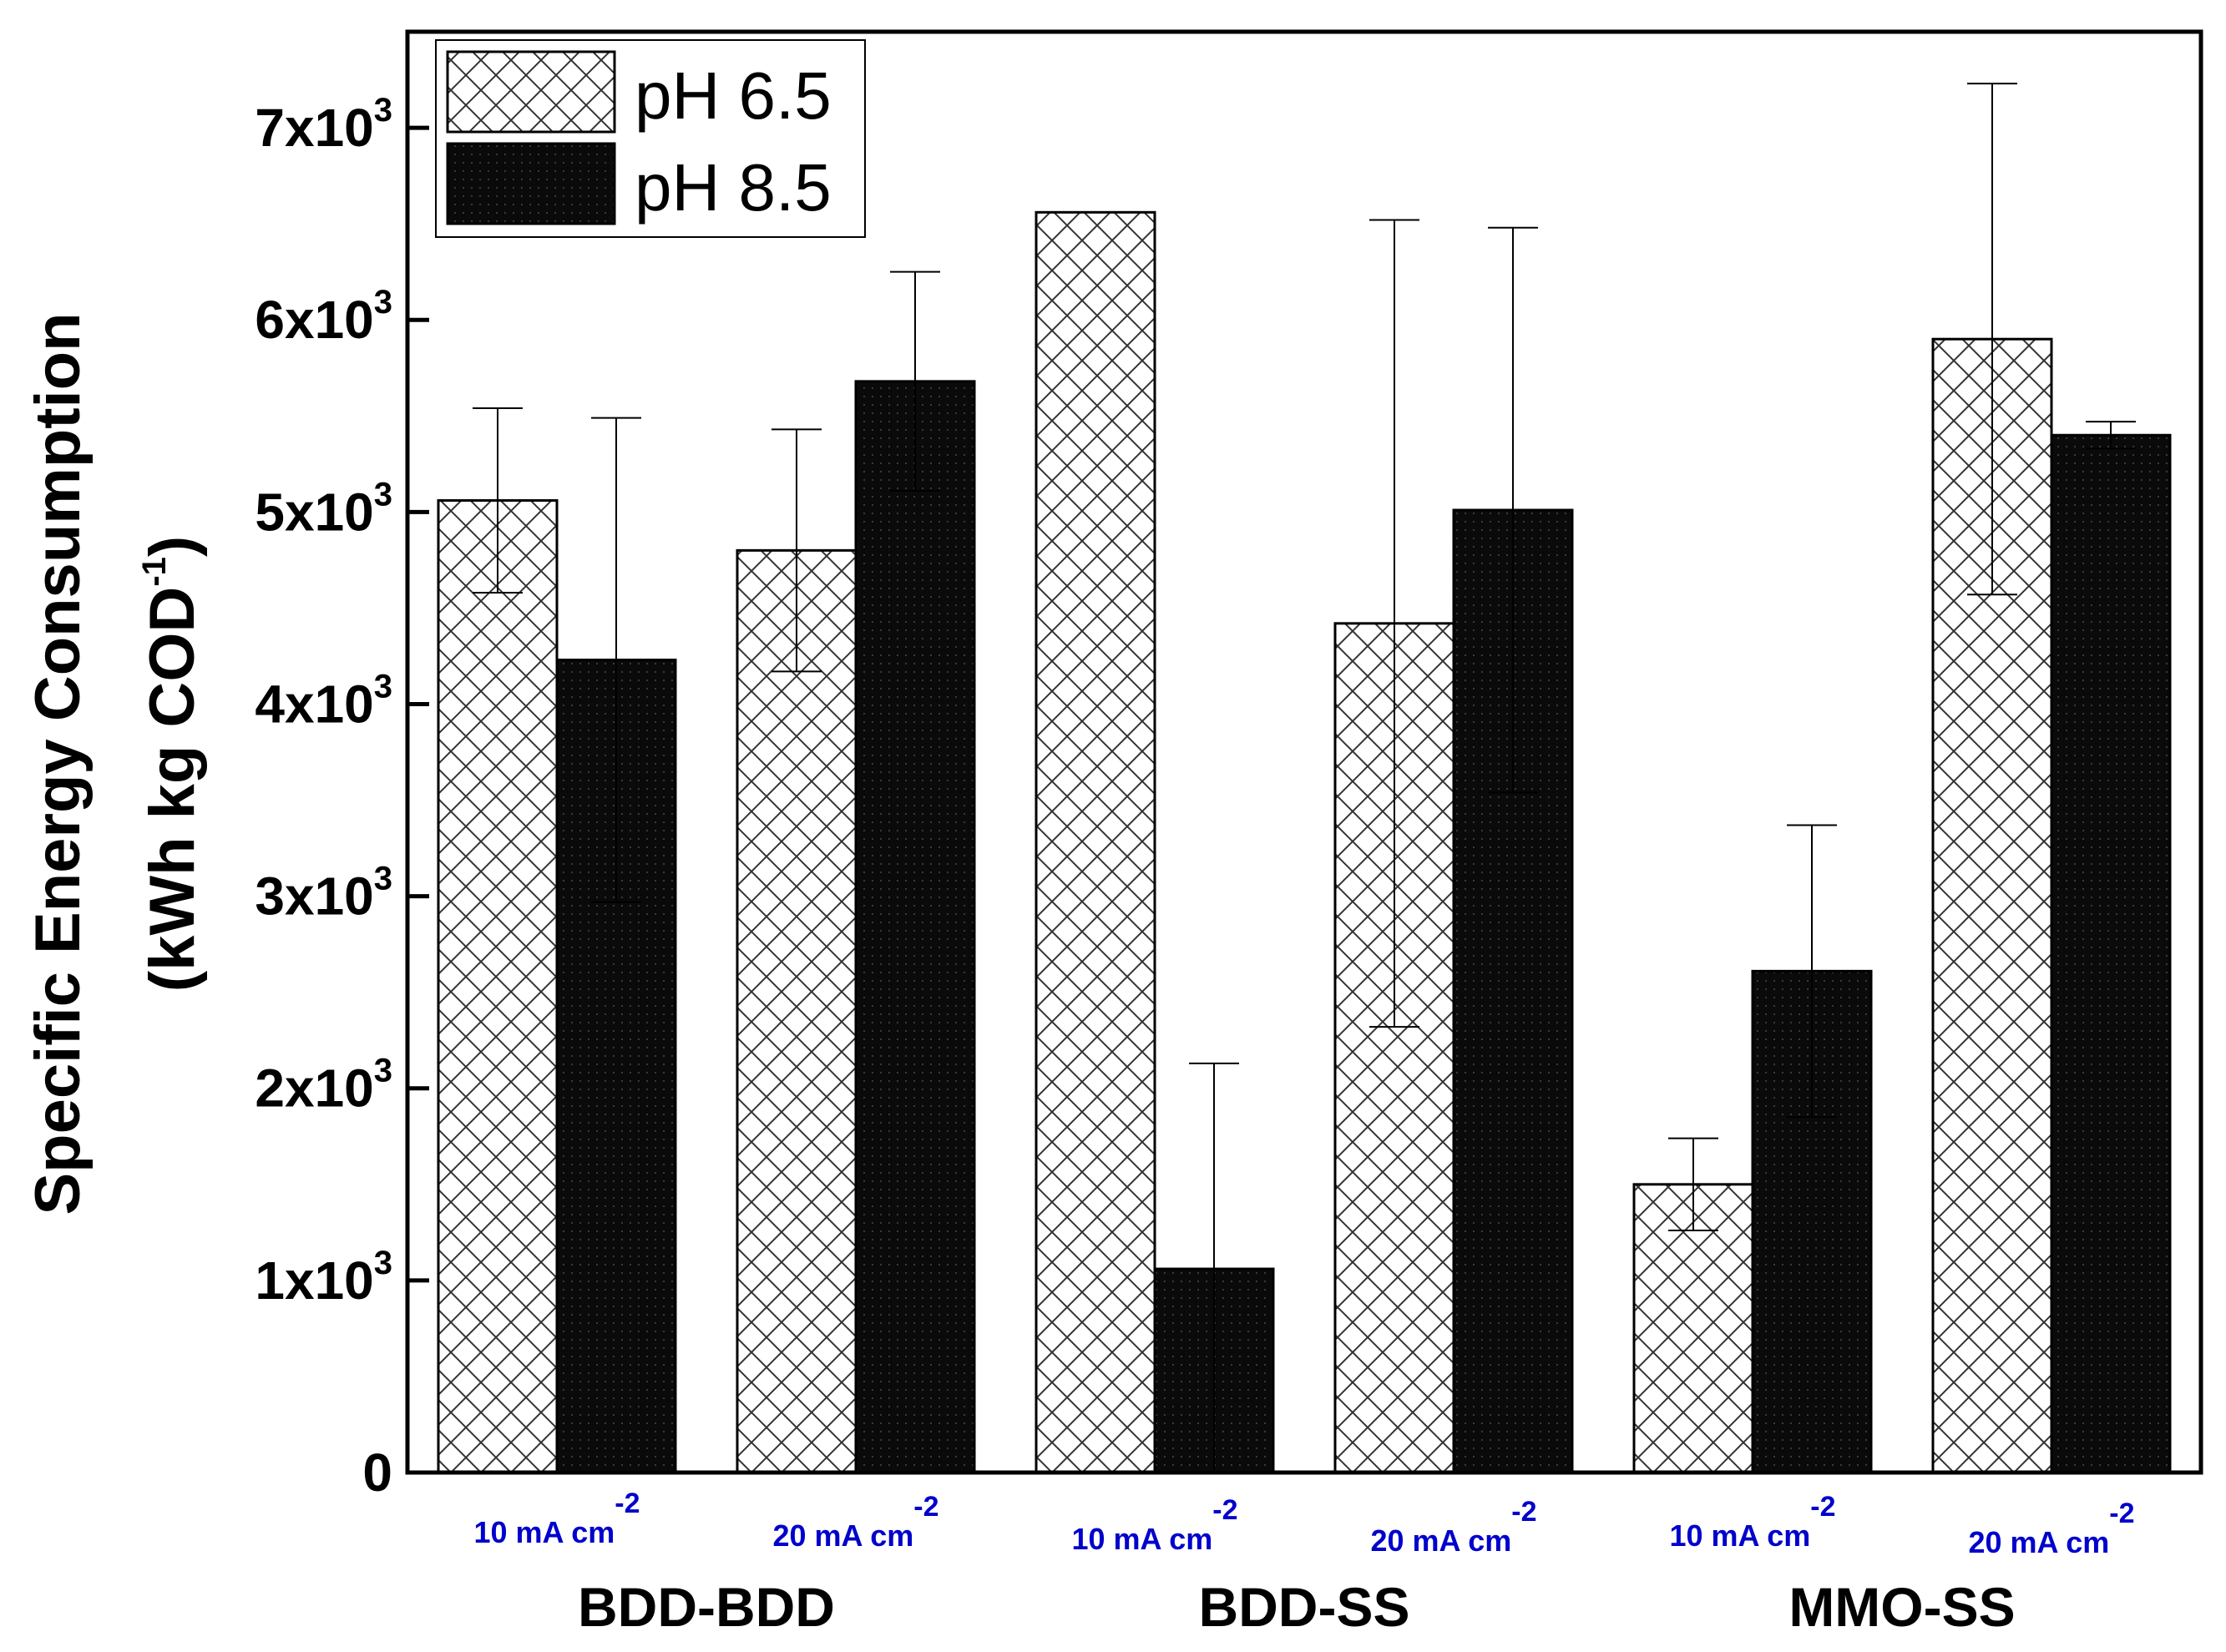  I want to click on y-axis-unit-label: (kWh kg COD-1), so click(172, 764).